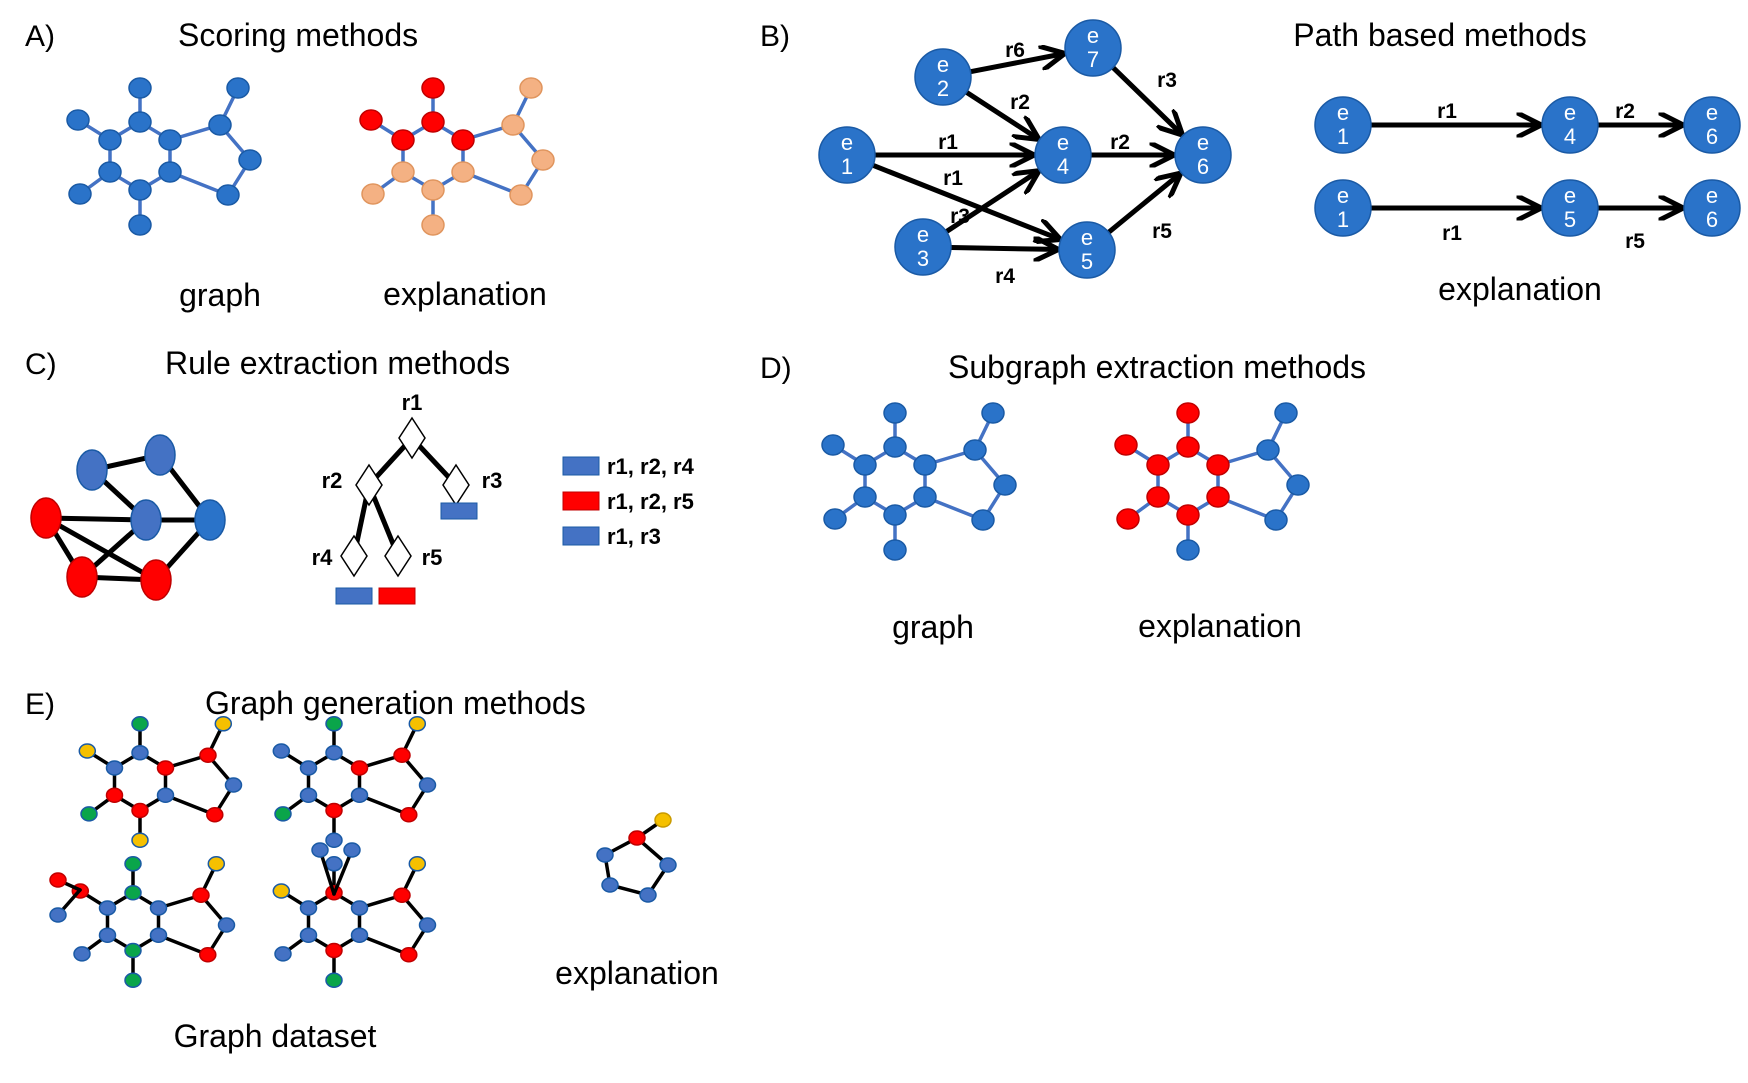 This screenshot has height=1083, width=1748. I want to click on c-legend-swatch, so click(581, 501).